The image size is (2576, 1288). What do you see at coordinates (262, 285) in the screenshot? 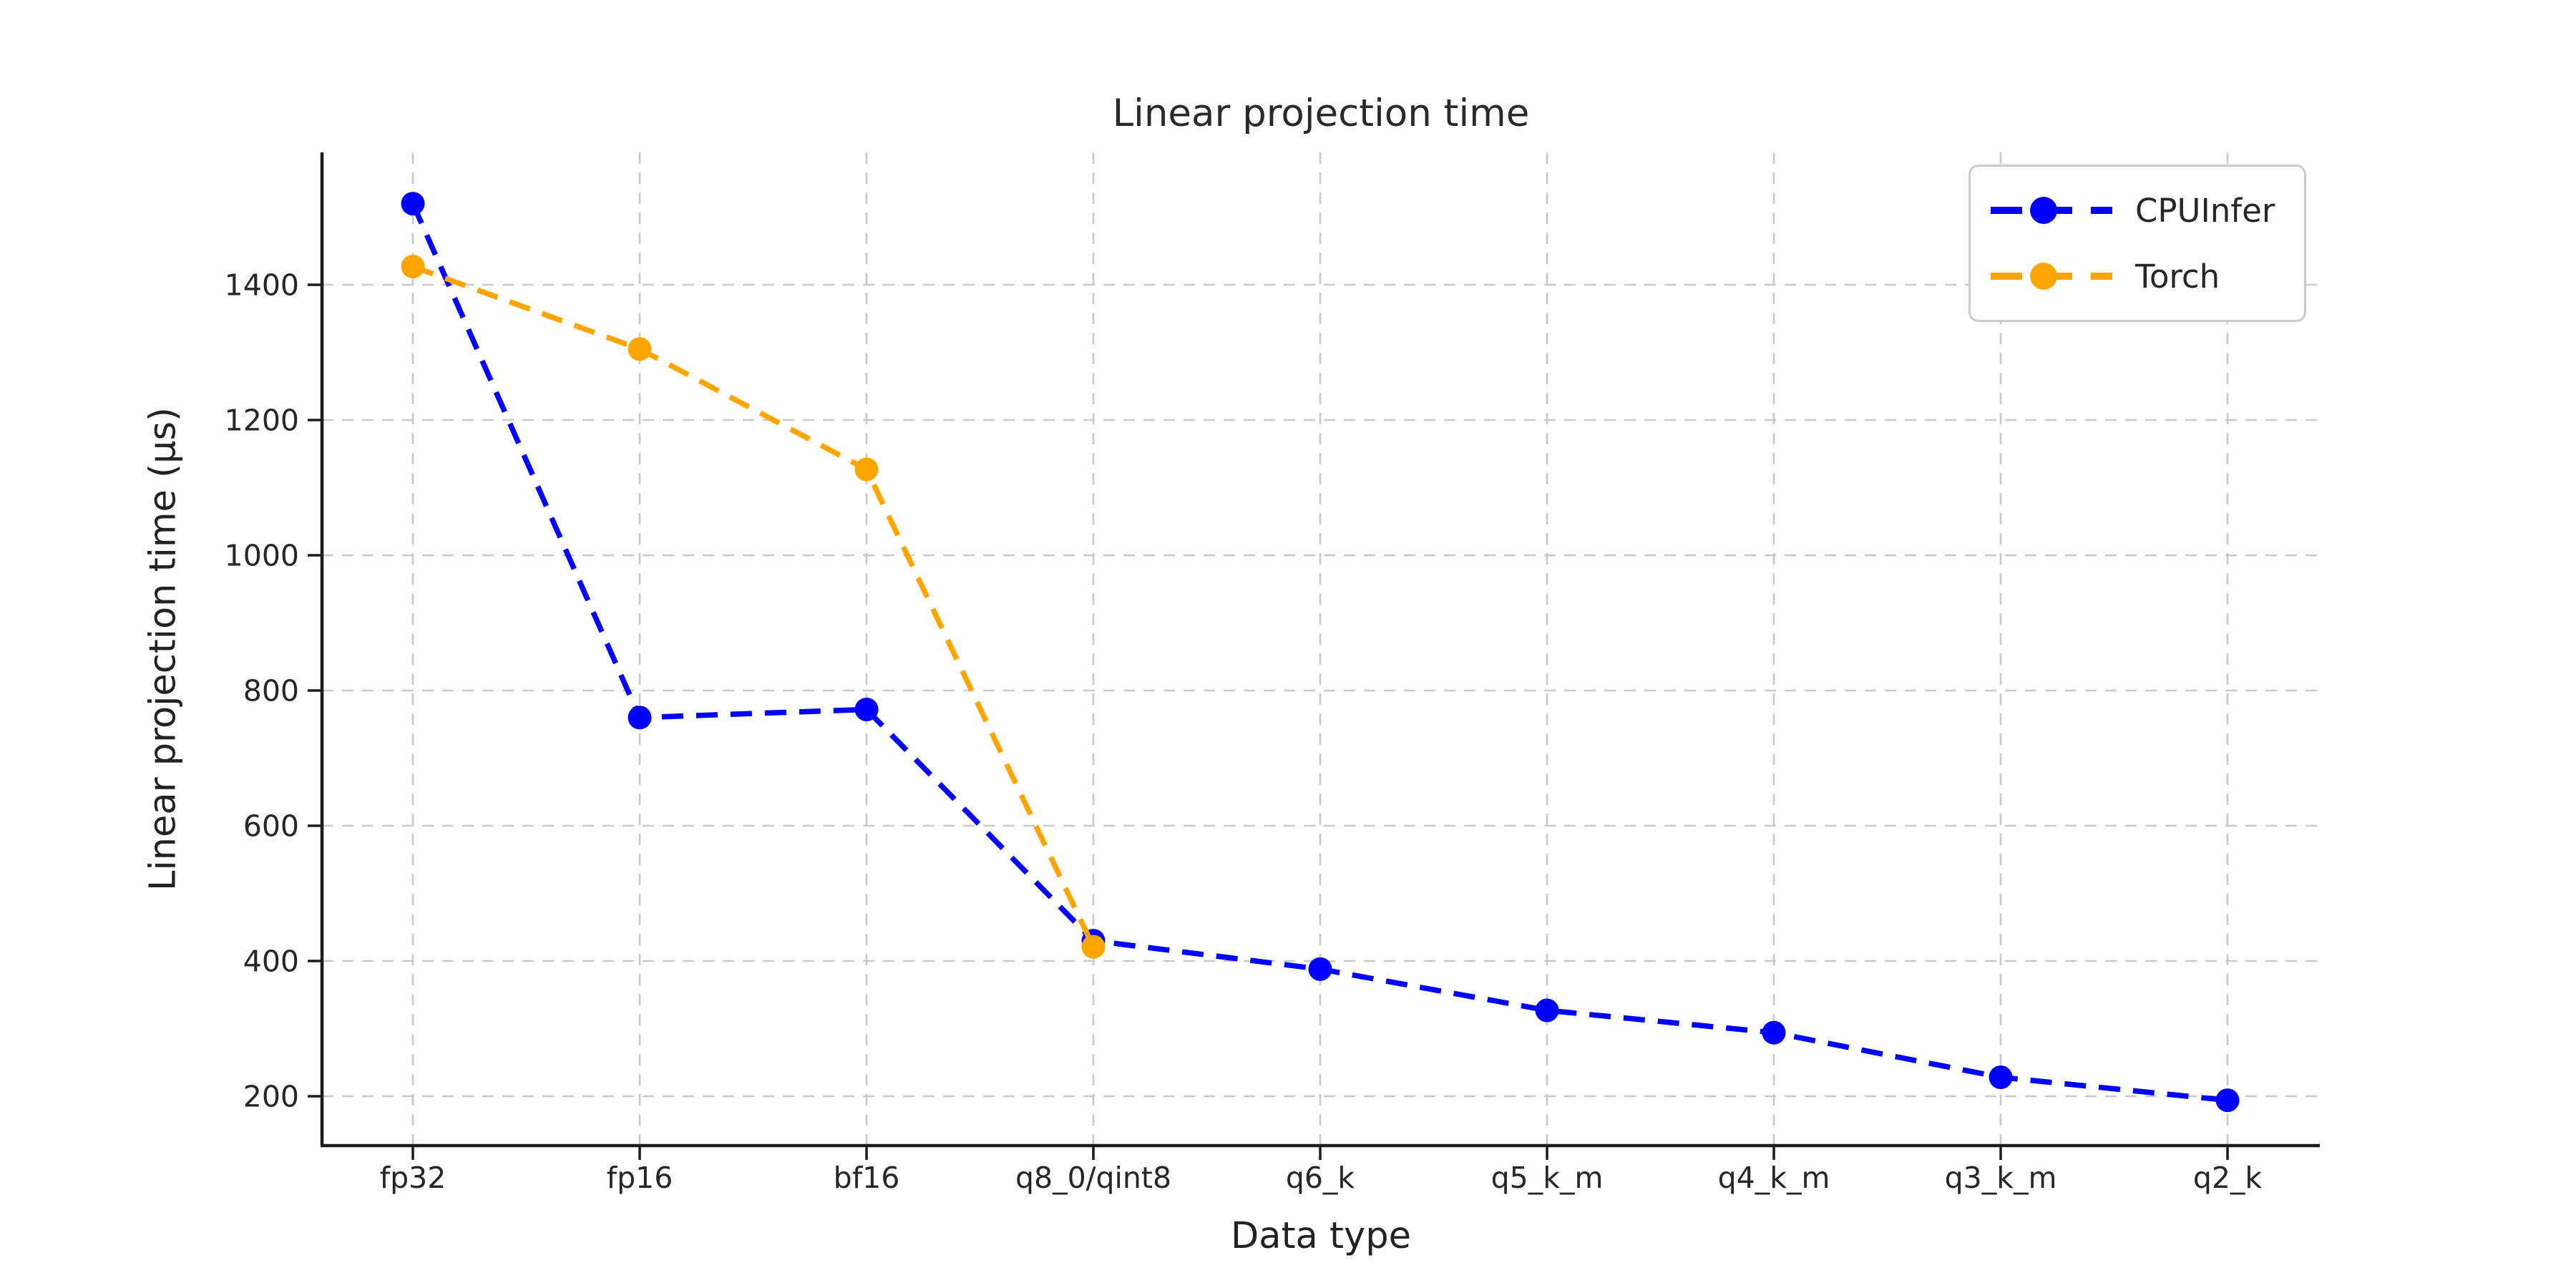
I see `y-tick-label: 1400` at bounding box center [262, 285].